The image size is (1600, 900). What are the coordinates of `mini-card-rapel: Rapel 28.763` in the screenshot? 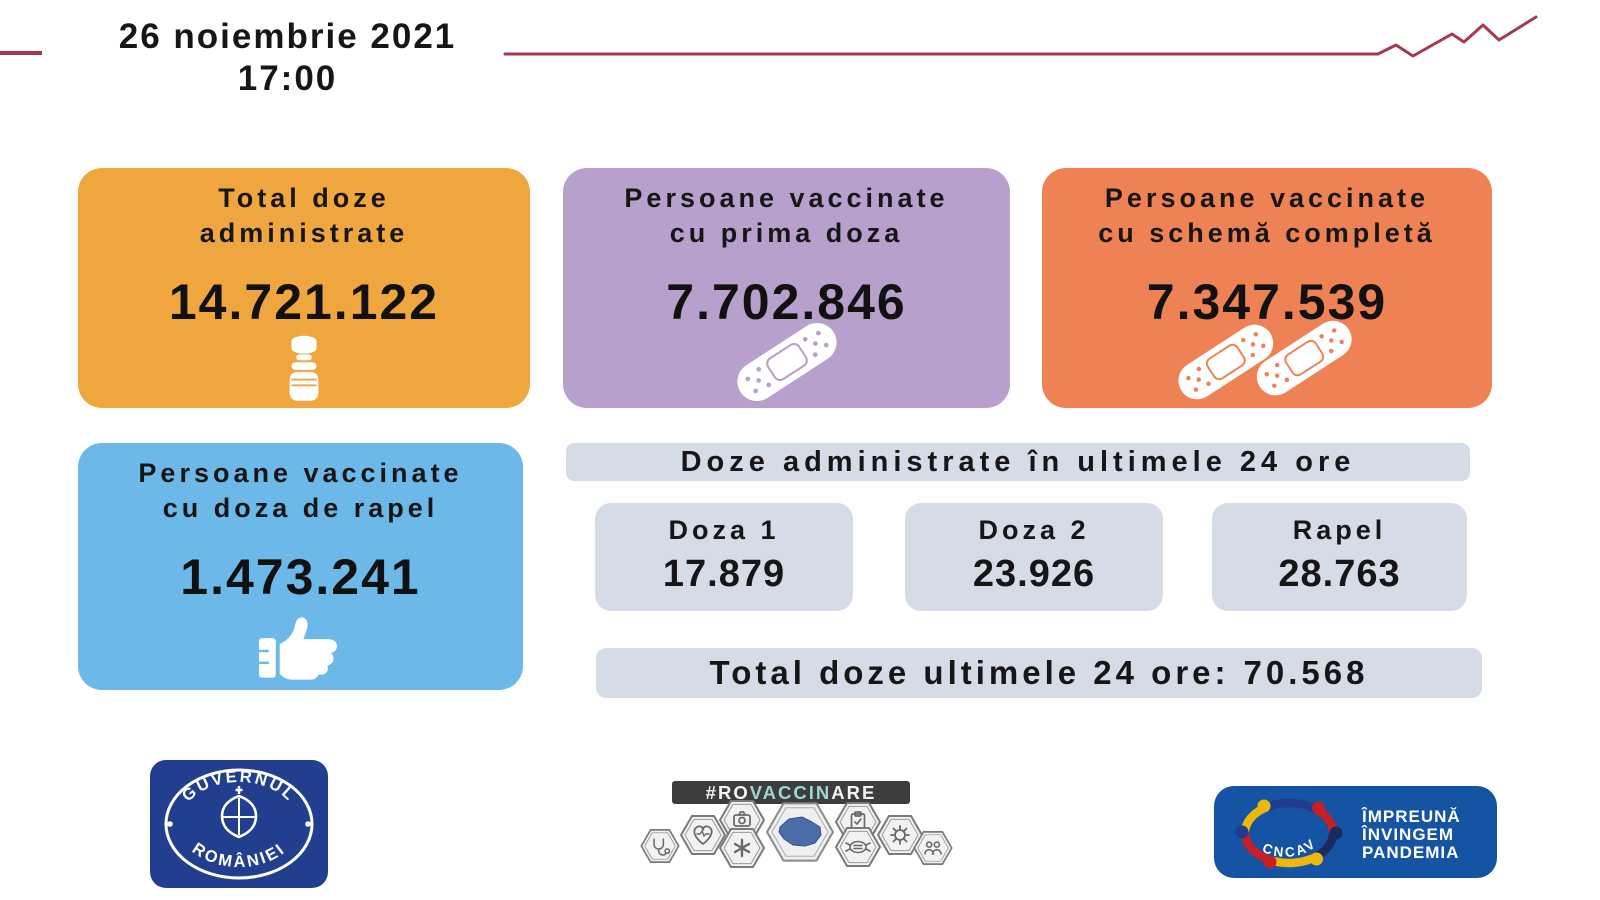 It's located at (1339, 557).